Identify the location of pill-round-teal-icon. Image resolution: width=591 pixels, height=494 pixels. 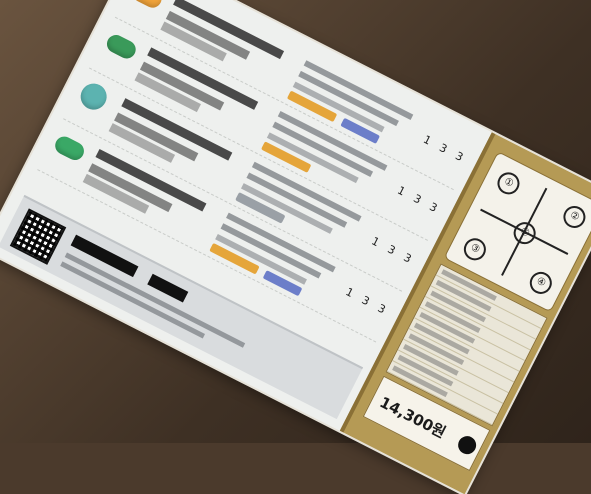
(94, 97).